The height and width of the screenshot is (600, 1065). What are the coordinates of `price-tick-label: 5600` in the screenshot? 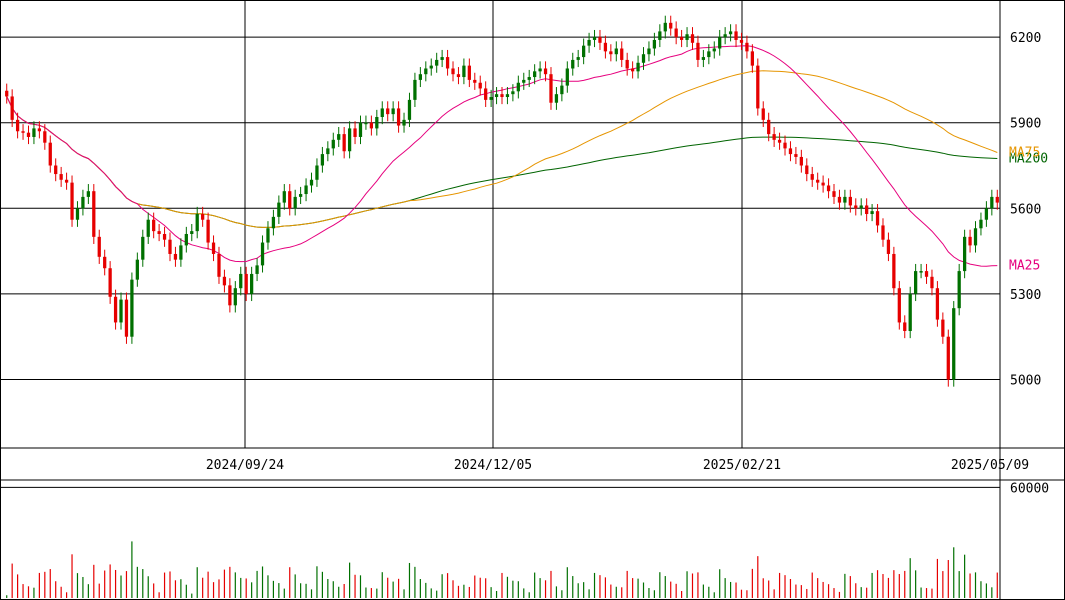 It's located at (1025, 209).